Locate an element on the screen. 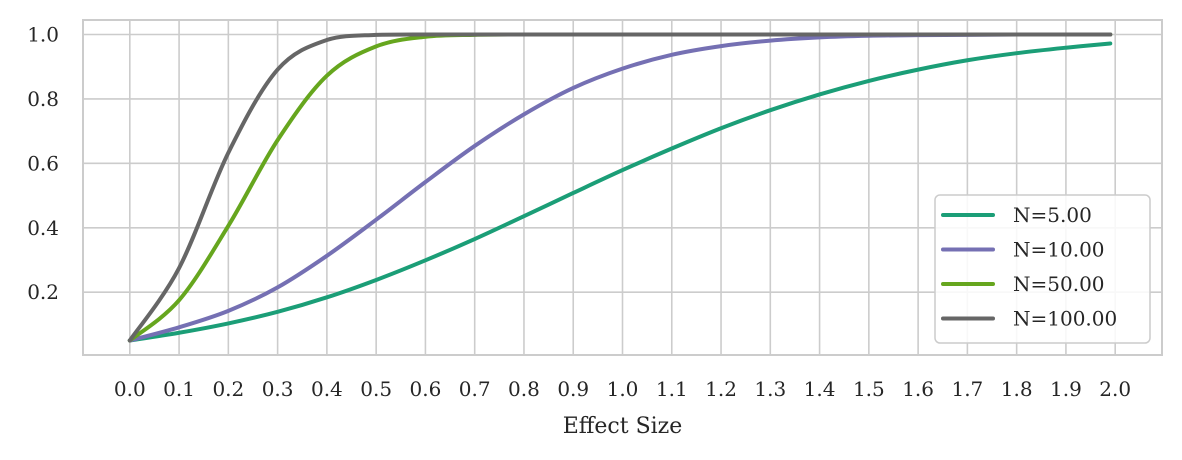  y-tick-label: 0.8 is located at coordinates (43, 99).